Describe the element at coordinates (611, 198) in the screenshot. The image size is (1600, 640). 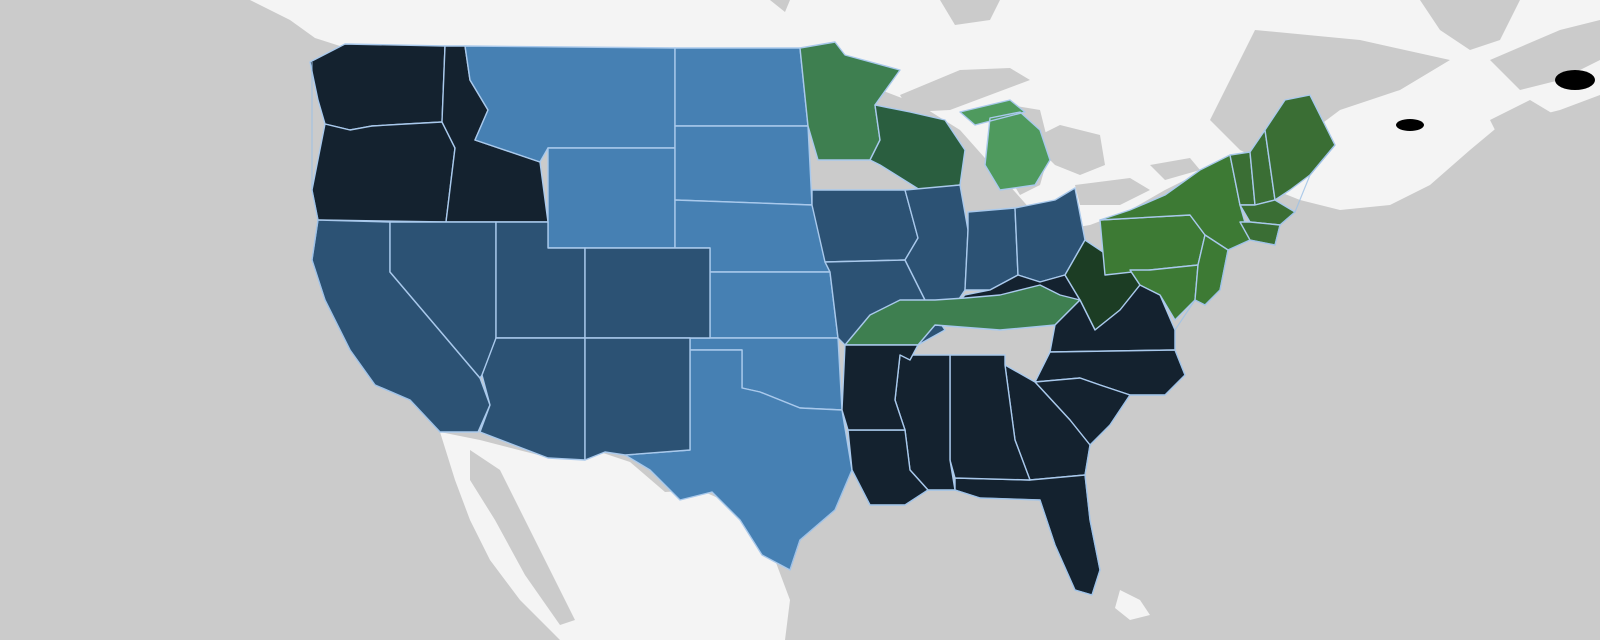
I see `state-wy` at that location.